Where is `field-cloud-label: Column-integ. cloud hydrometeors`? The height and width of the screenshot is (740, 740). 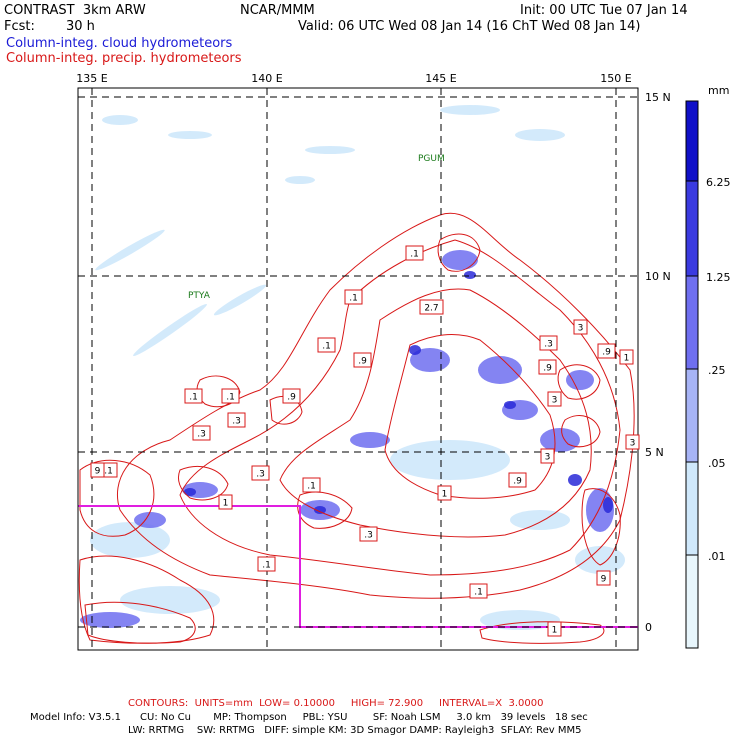 field-cloud-label: Column-integ. cloud hydrometeors is located at coordinates (119, 43).